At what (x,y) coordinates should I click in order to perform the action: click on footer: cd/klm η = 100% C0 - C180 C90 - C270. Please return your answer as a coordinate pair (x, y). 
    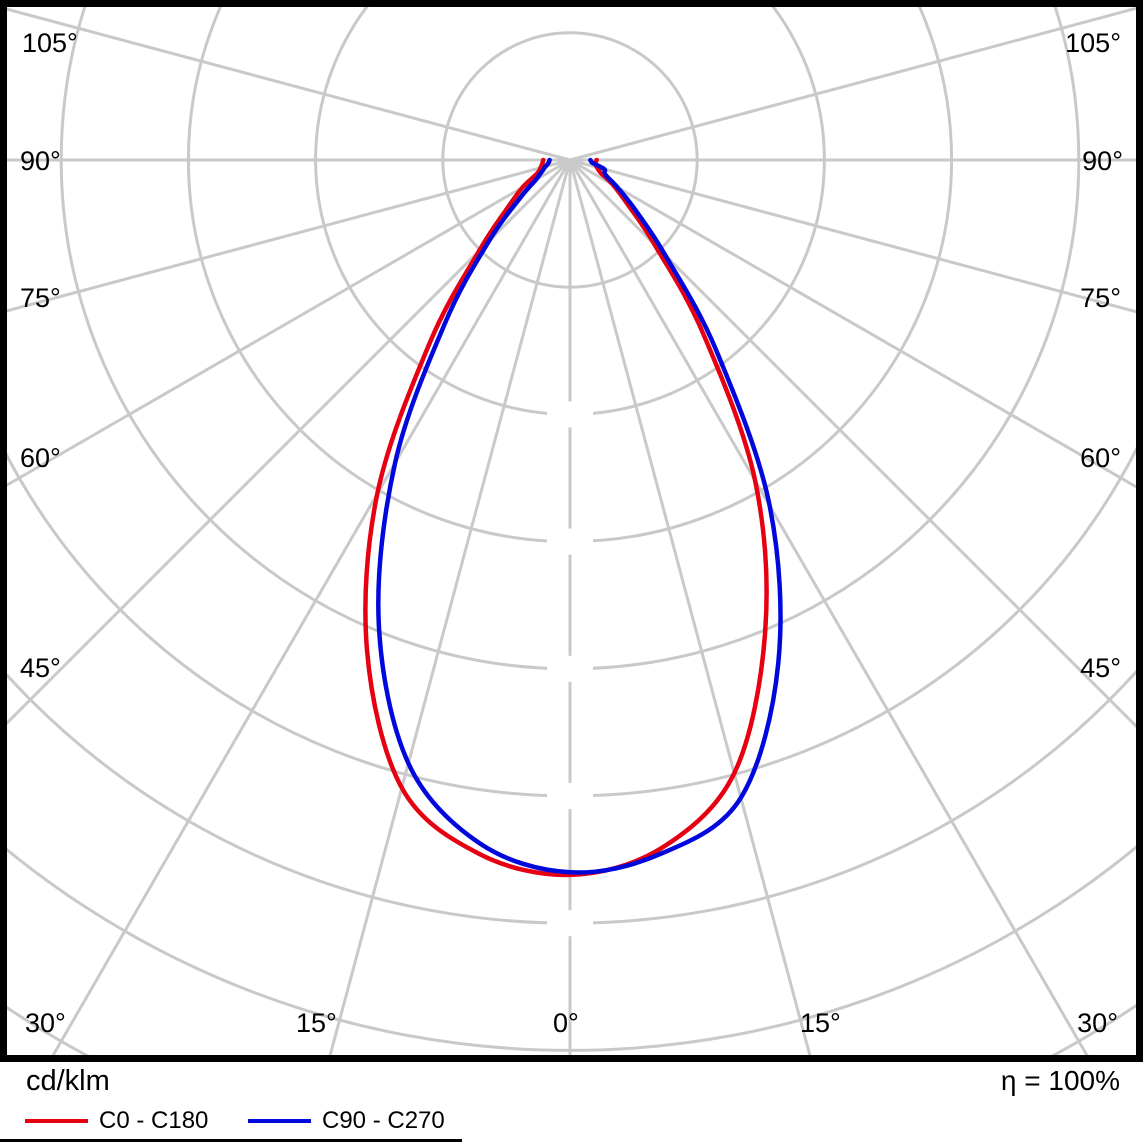
    Looking at the image, I should click on (571, 1102).